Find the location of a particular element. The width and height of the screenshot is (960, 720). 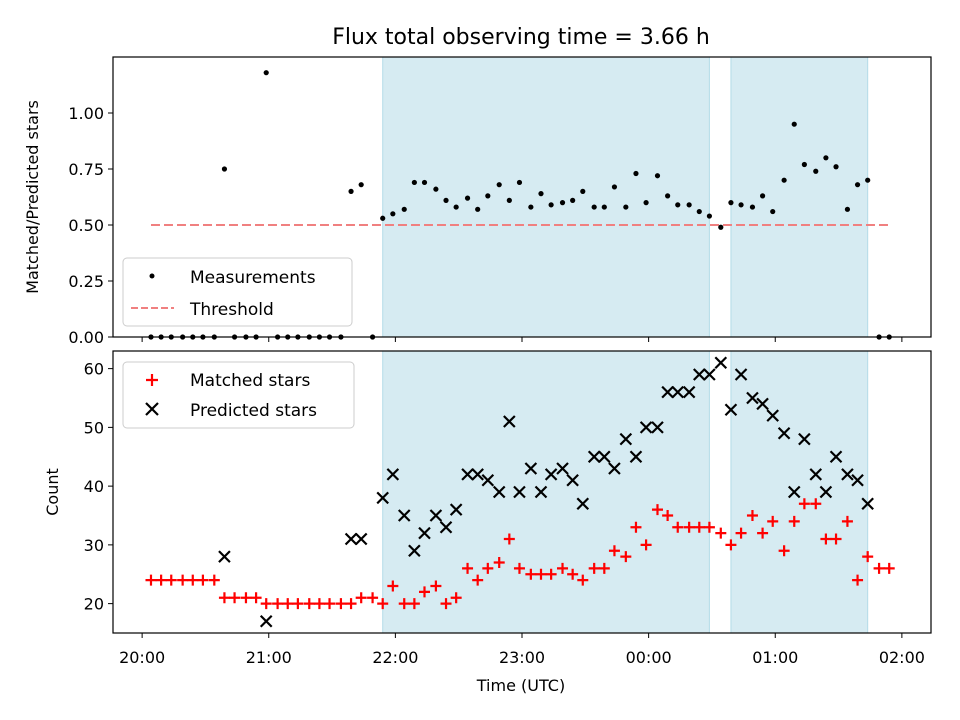

bottom-legend-box is located at coordinates (238, 395).